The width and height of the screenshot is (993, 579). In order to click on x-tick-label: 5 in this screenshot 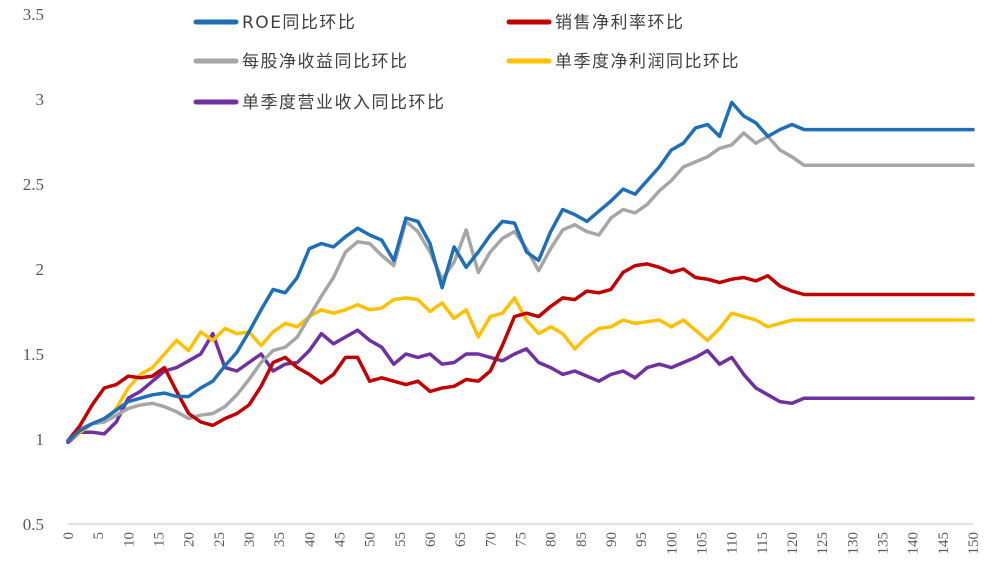, I will do `click(99, 536)`.